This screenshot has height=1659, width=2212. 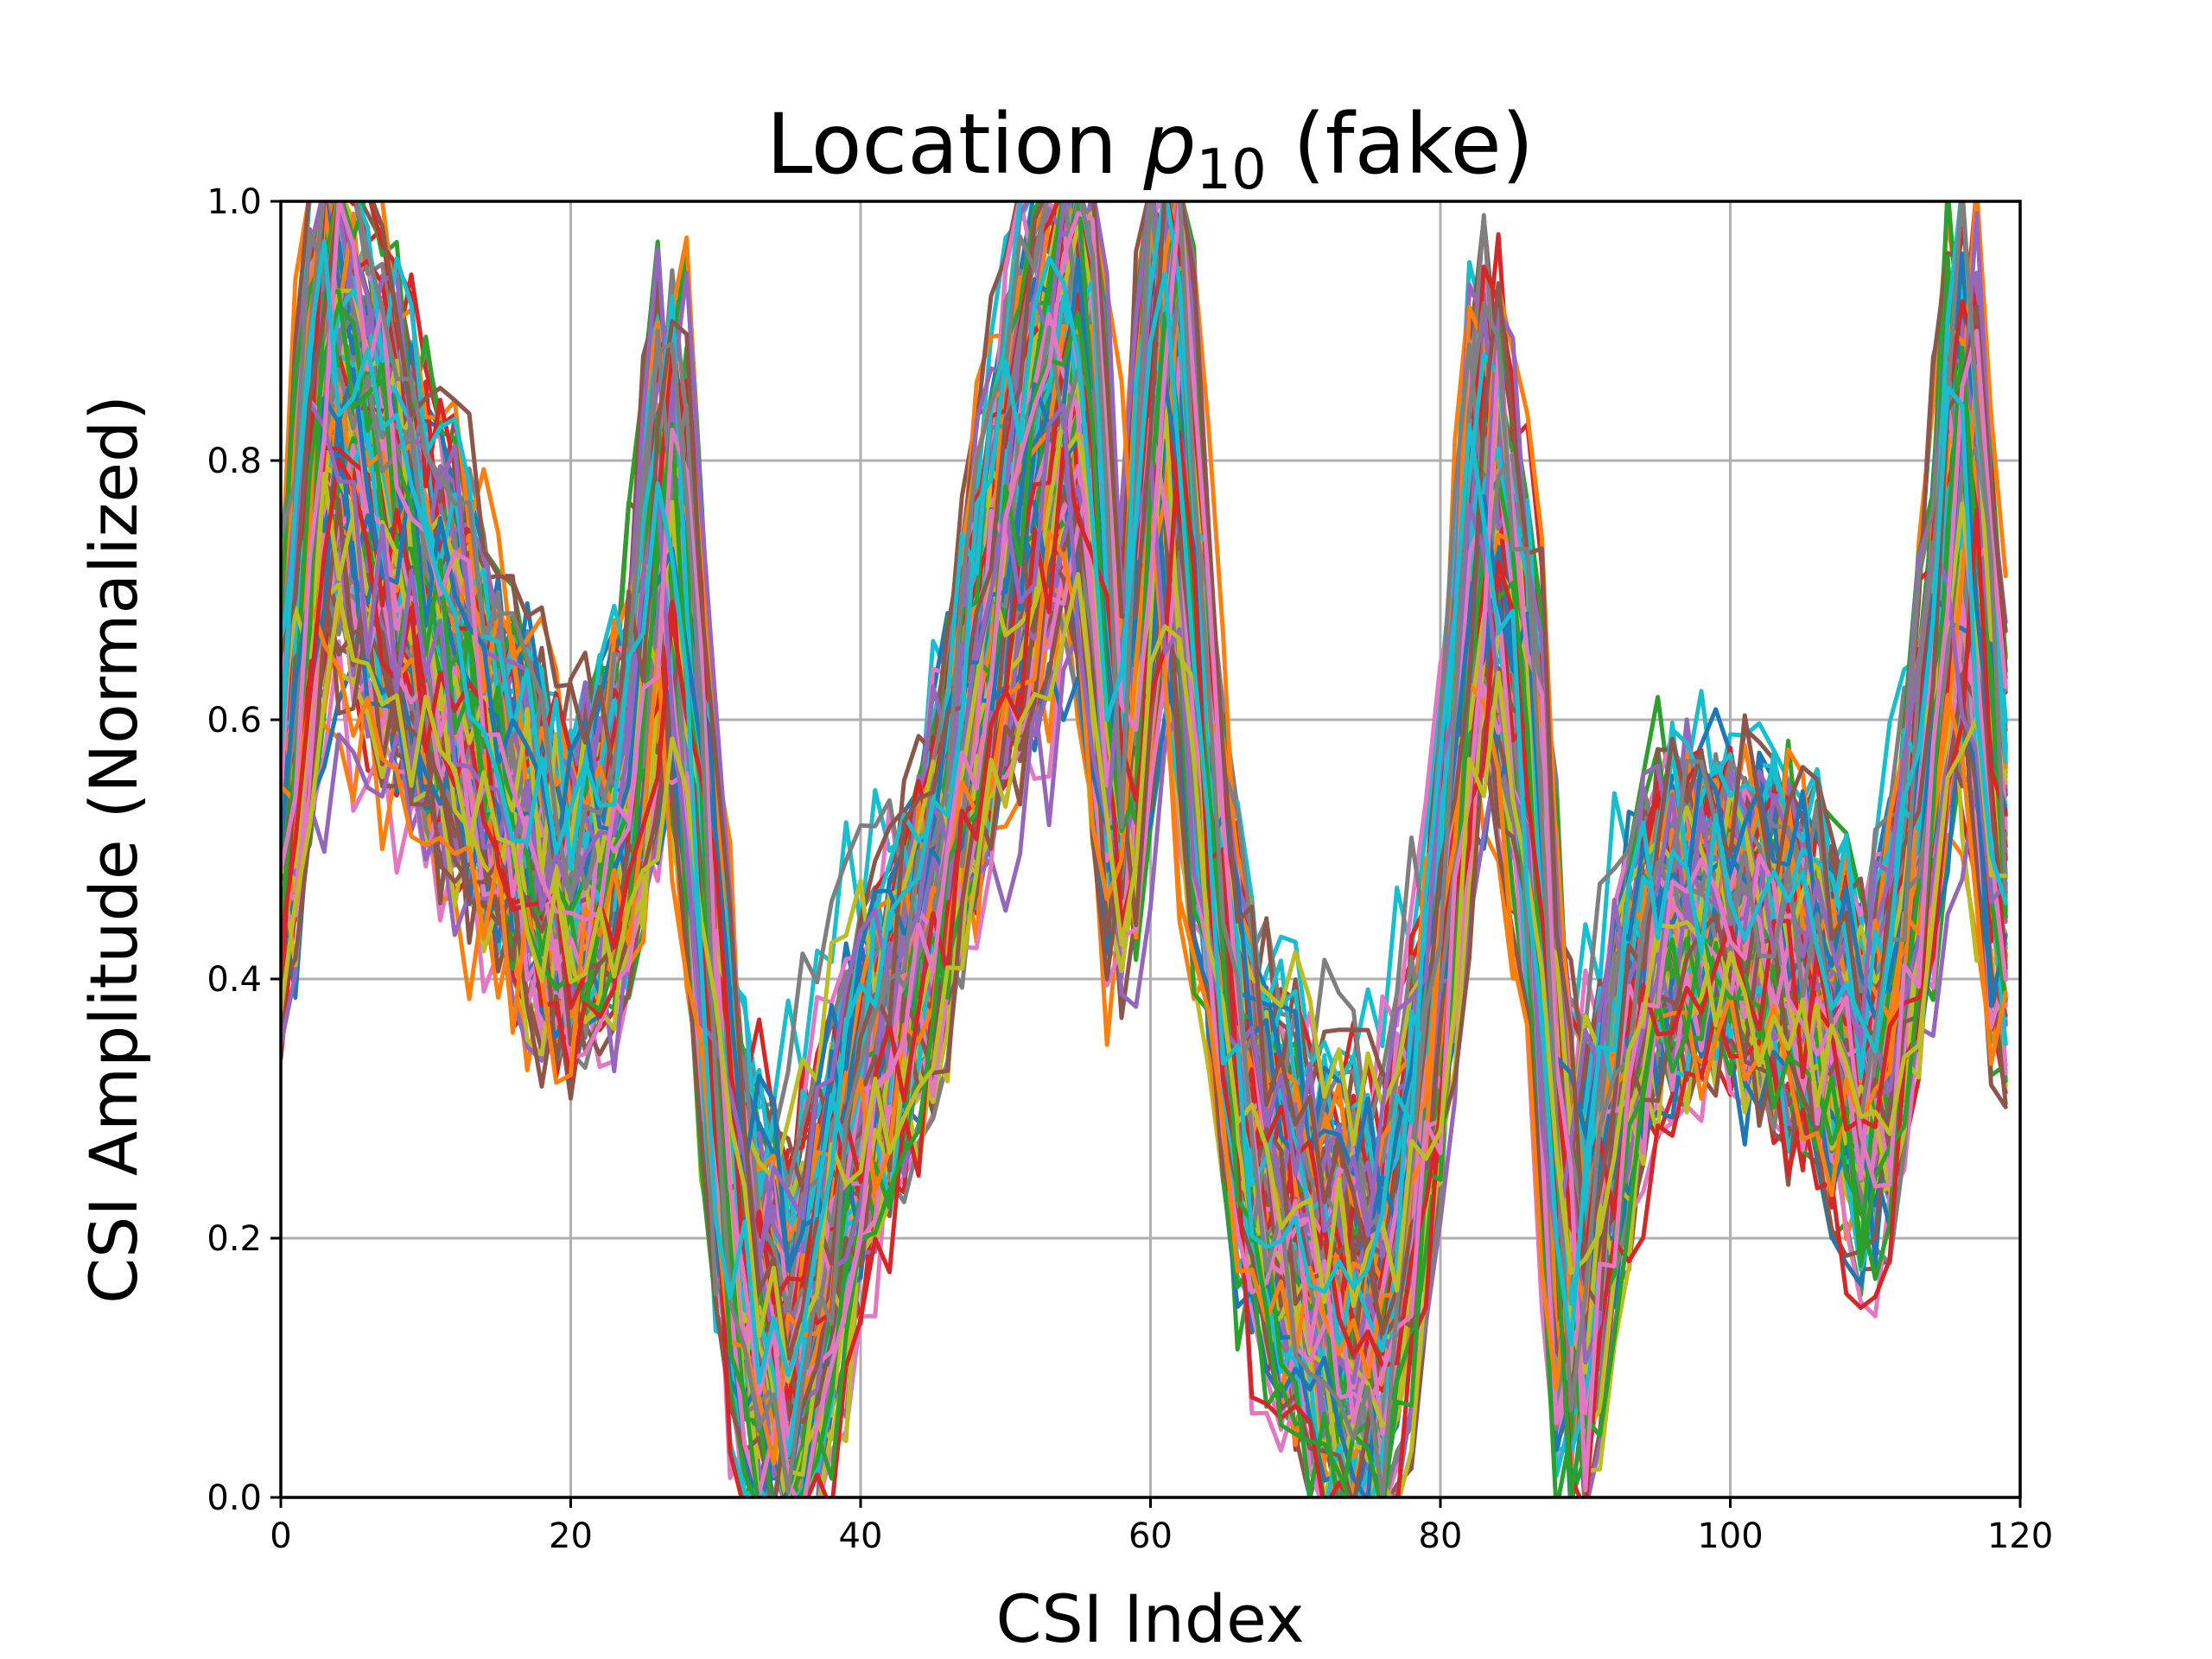 What do you see at coordinates (1730, 1536) in the screenshot?
I see `x-tick-label: 100` at bounding box center [1730, 1536].